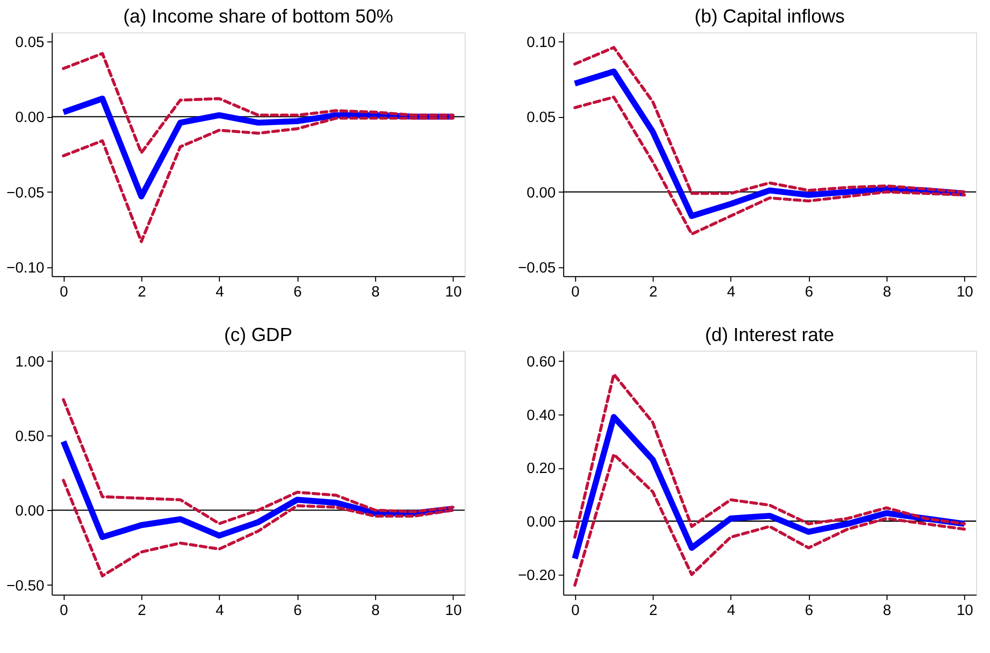 The width and height of the screenshot is (990, 653). Describe the element at coordinates (537, 575) in the screenshot. I see `y-tick-label: −0.20` at that location.